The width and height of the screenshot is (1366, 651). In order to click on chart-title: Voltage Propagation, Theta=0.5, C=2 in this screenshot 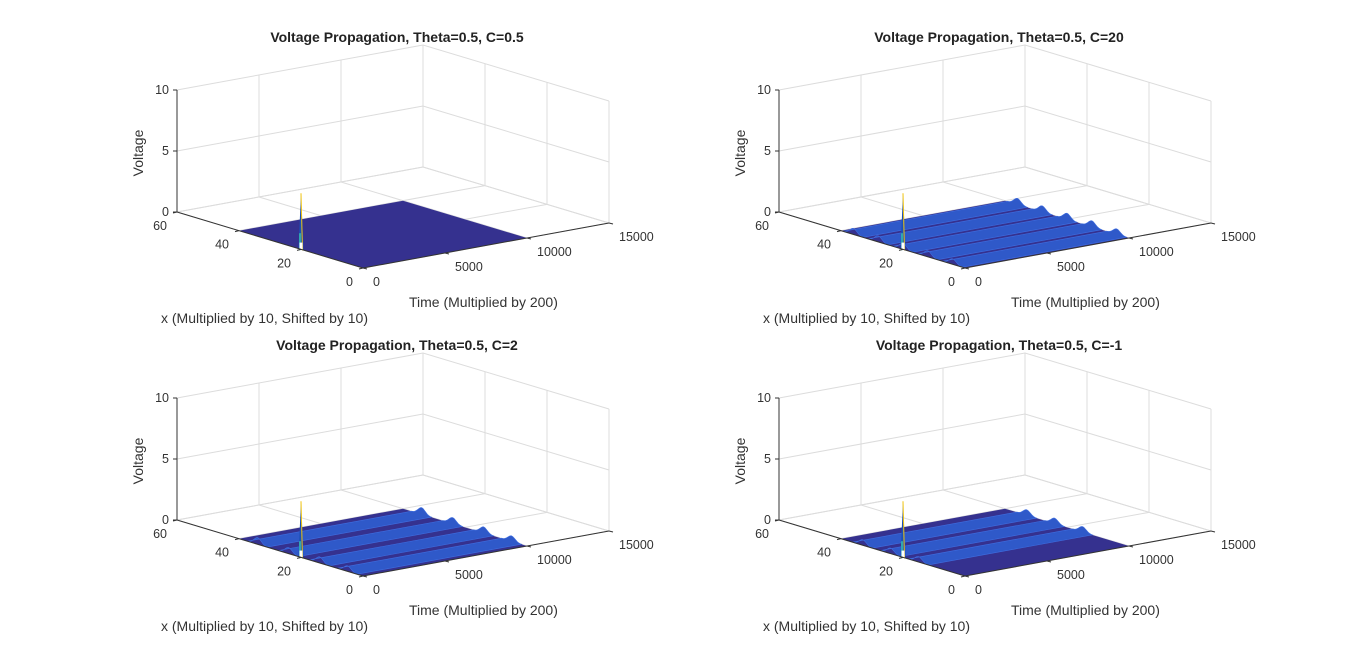, I will do `click(397, 345)`.